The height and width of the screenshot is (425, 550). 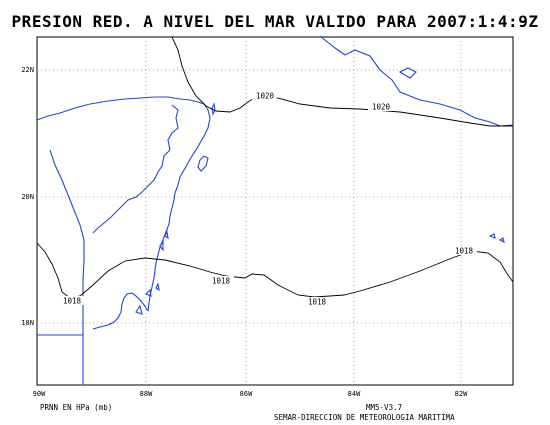 I want to click on lon-label-82w: 82W, so click(x=461, y=394).